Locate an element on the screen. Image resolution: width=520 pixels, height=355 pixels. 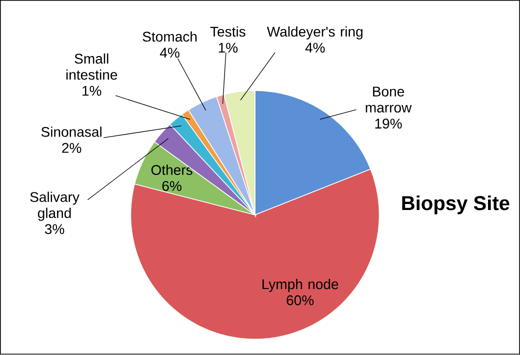
data-label: 3% is located at coordinates (54, 229).